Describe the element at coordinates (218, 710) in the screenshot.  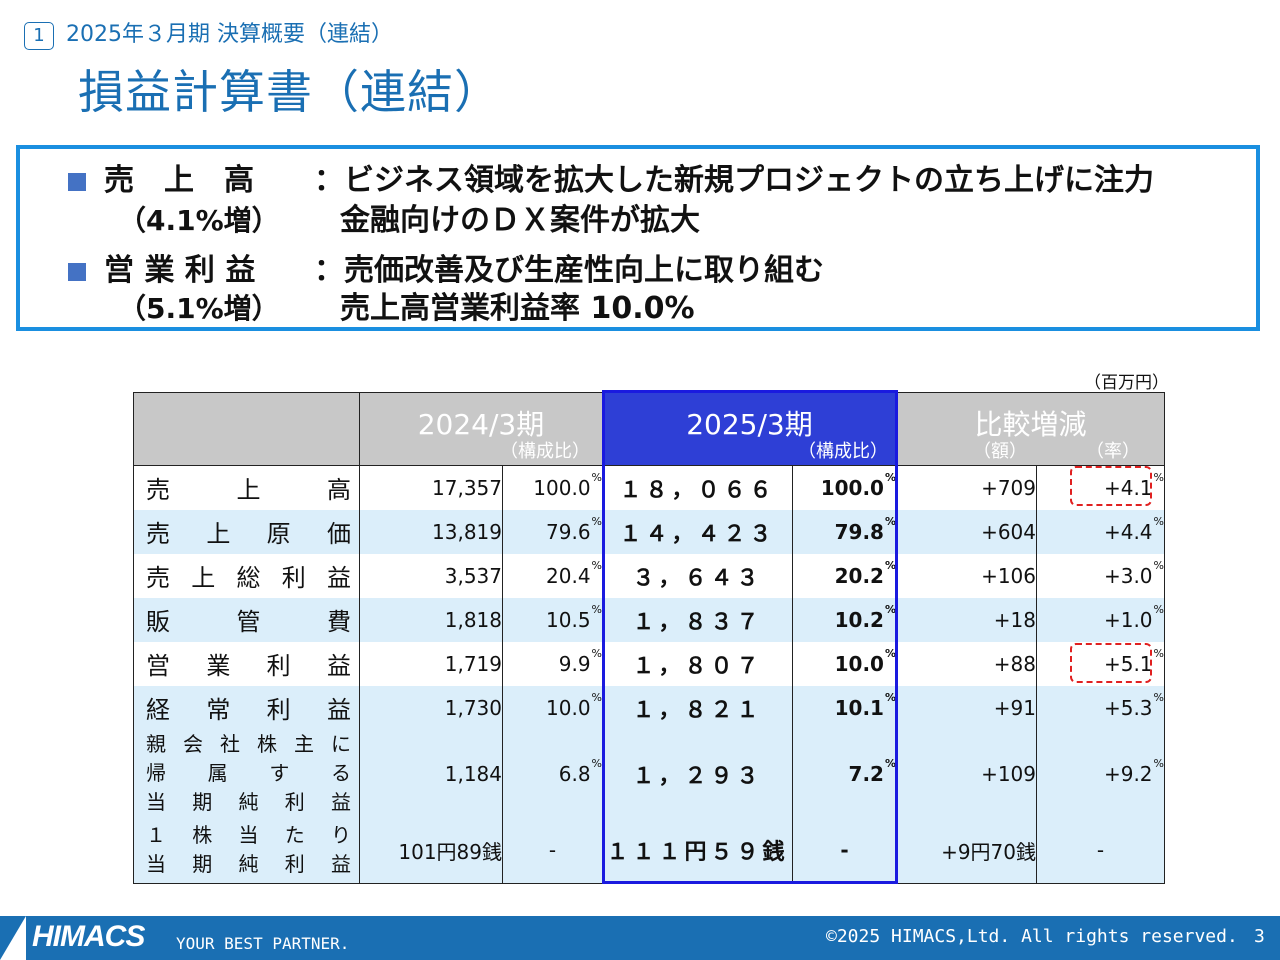
I see `row-label-char: 常` at that location.